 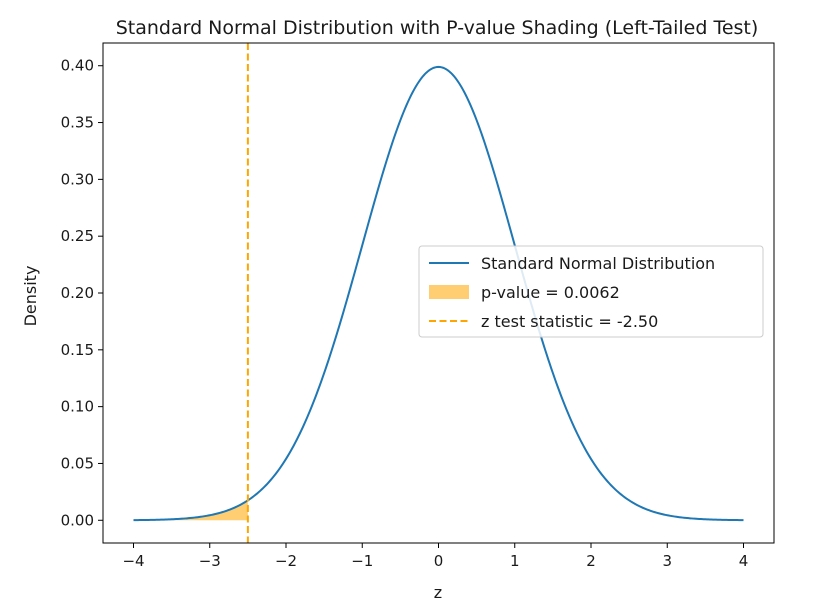 What do you see at coordinates (77, 236) in the screenshot?
I see `y-tick-label: 0.25` at bounding box center [77, 236].